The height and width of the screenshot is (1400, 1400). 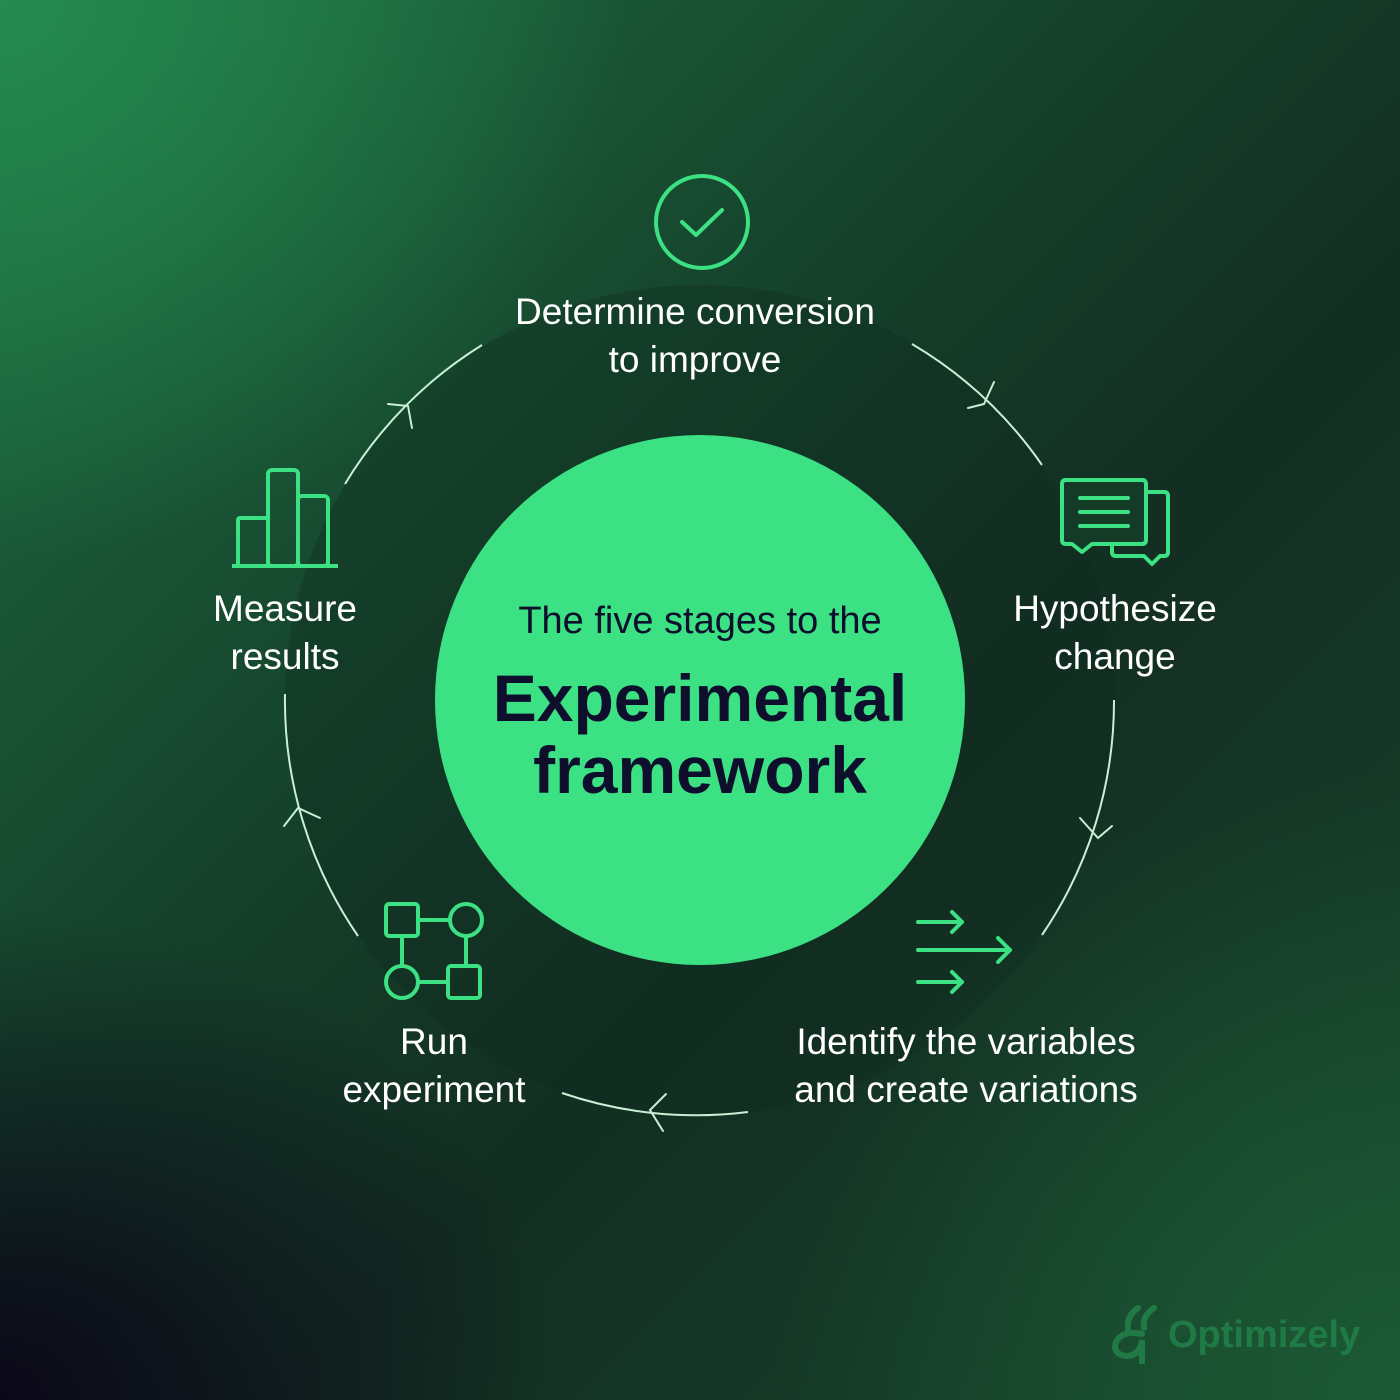 I want to click on stage-3-line-1: Identify the variables, so click(x=966, y=1041).